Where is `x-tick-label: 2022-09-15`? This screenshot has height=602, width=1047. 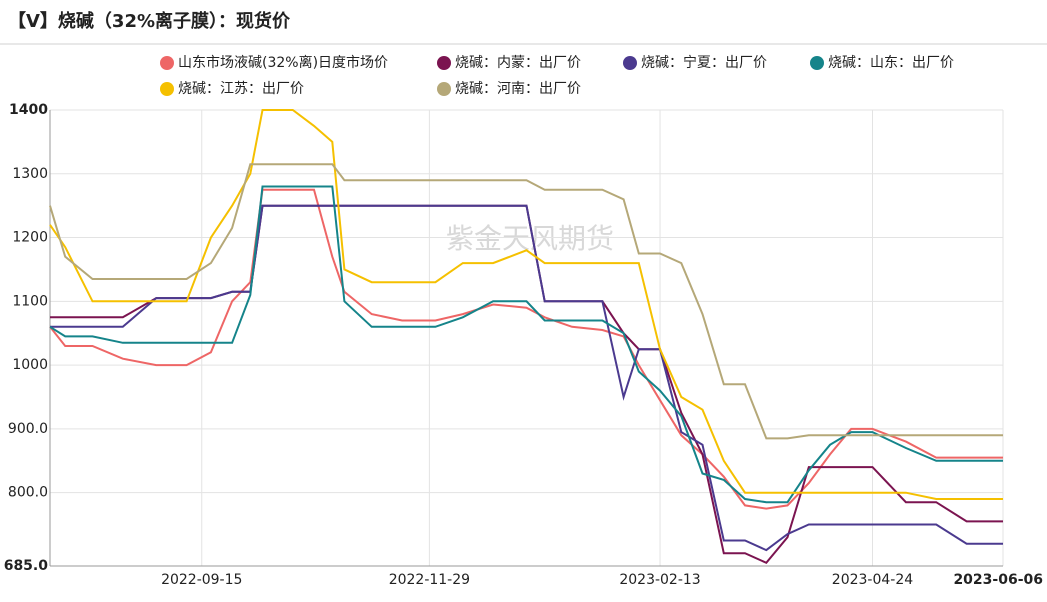
x-tick-label: 2022-09-15 is located at coordinates (201, 580).